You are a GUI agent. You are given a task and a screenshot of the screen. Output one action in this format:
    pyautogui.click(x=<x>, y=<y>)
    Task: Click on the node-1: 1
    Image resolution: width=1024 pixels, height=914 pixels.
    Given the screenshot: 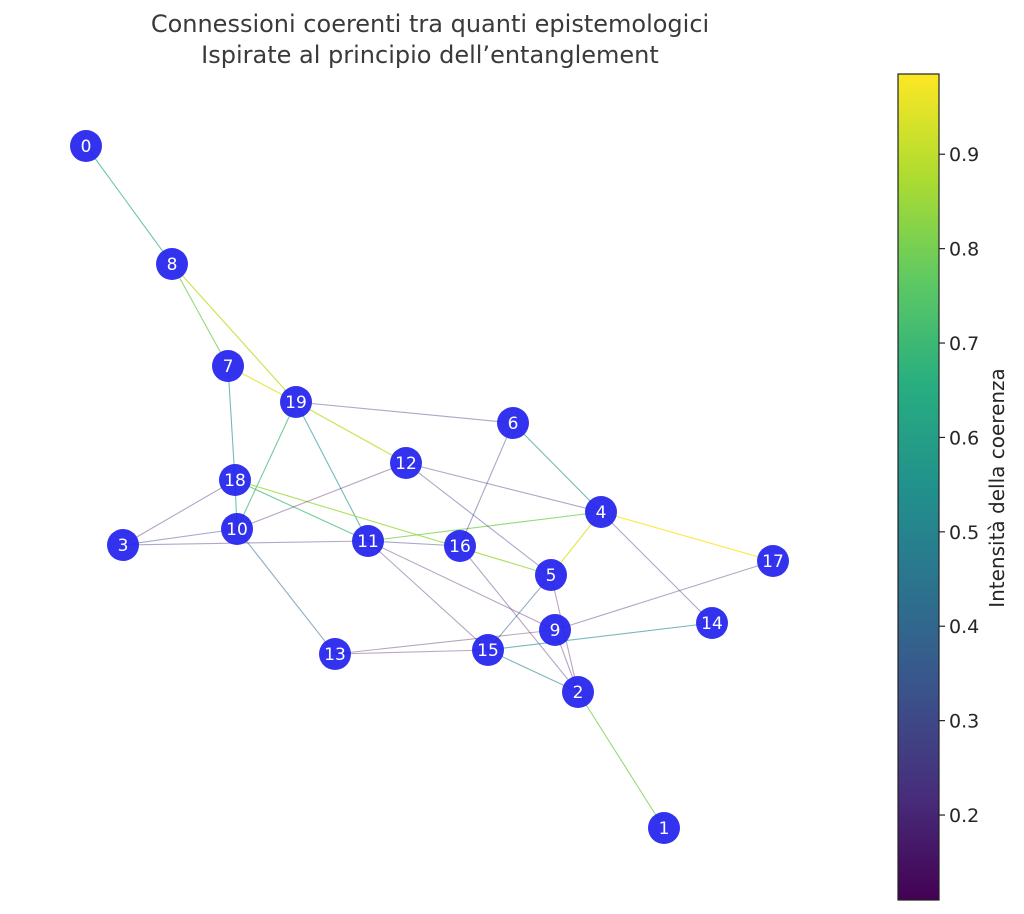 What is the action you would take?
    pyautogui.click(x=664, y=828)
    